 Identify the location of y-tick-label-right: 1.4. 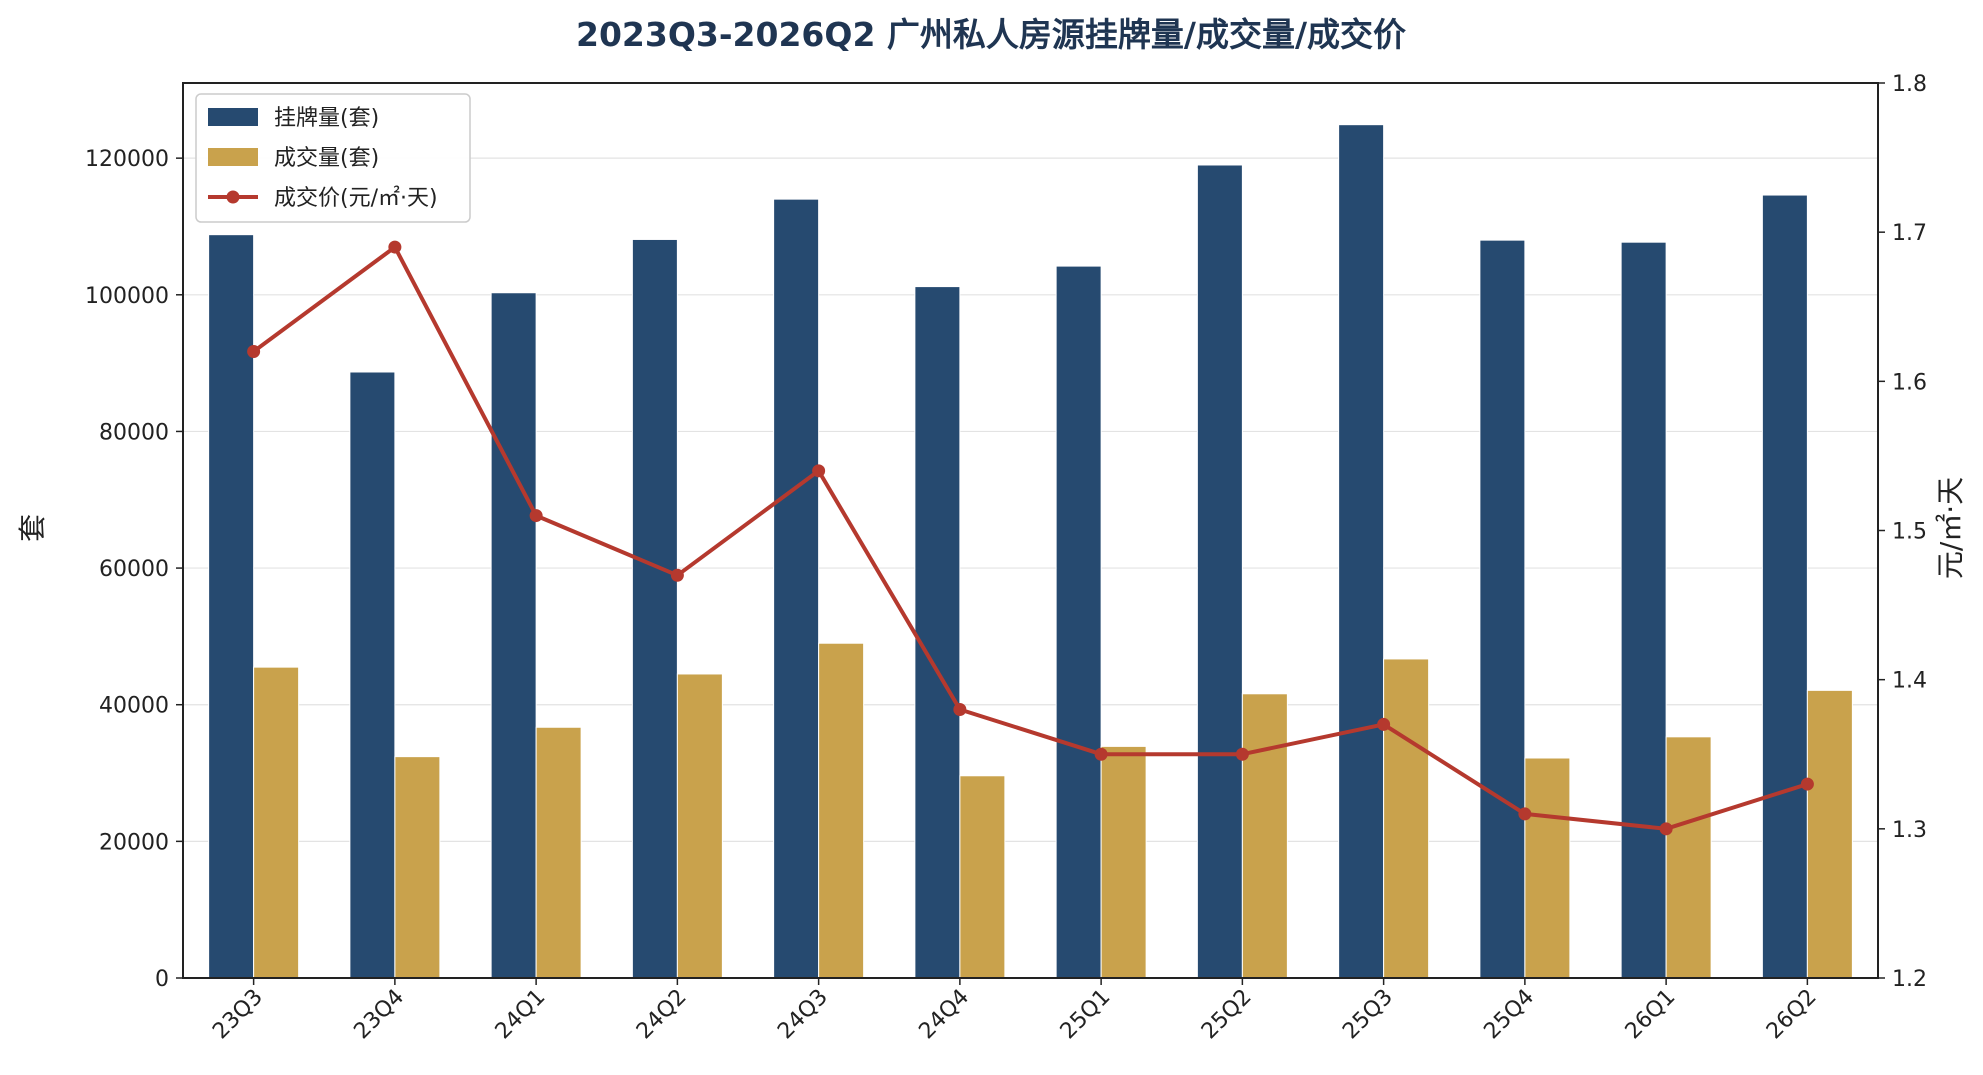
(1909, 681).